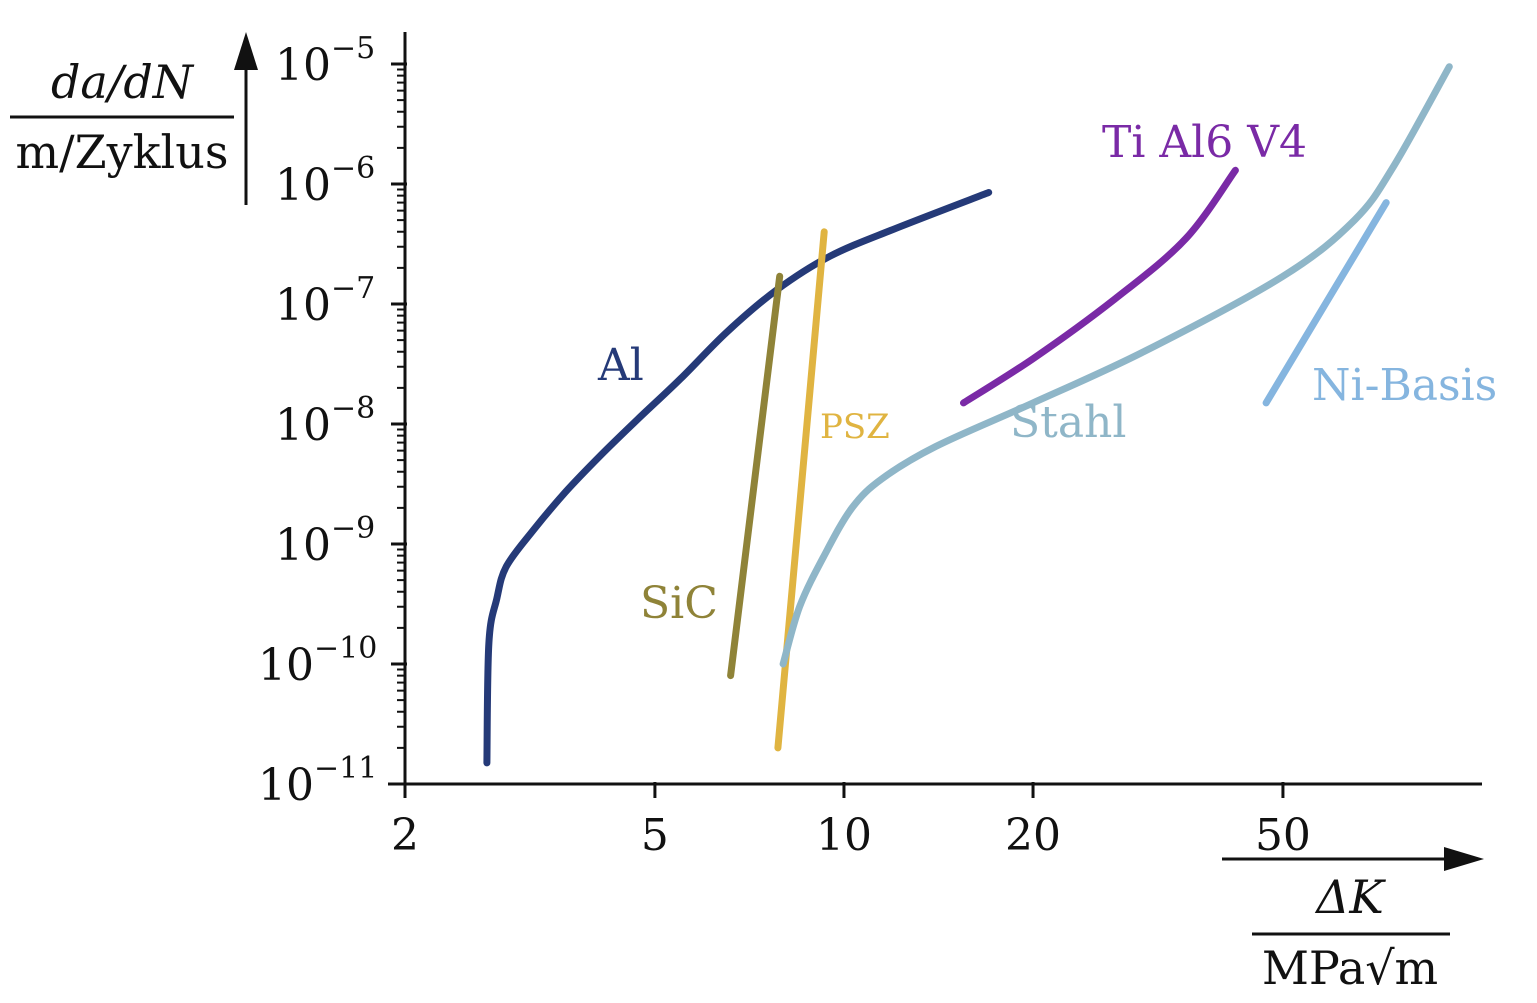  I want to click on y-tick-exponent: −5, so click(353, 48).